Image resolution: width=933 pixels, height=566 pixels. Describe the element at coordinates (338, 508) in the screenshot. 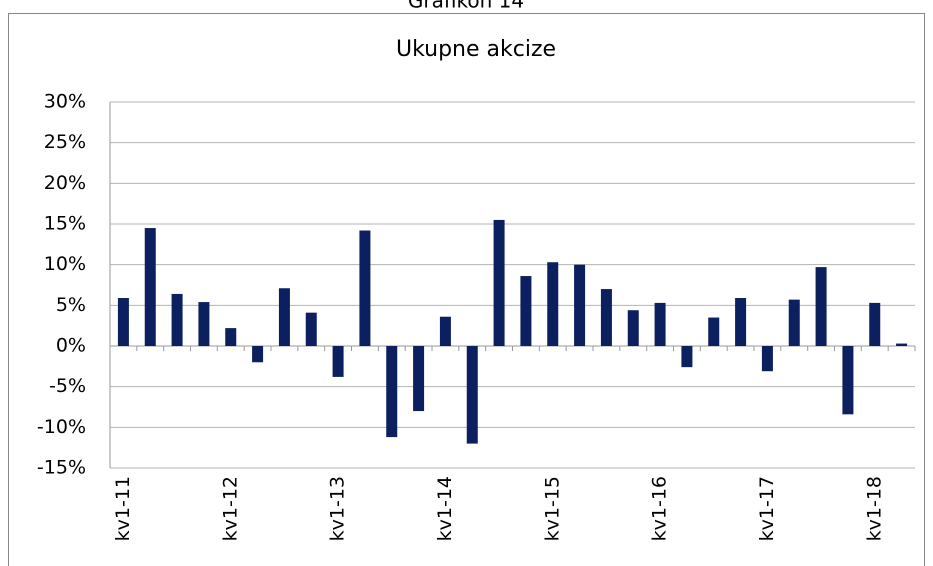

I see `x-tick-label: kv1-13` at that location.